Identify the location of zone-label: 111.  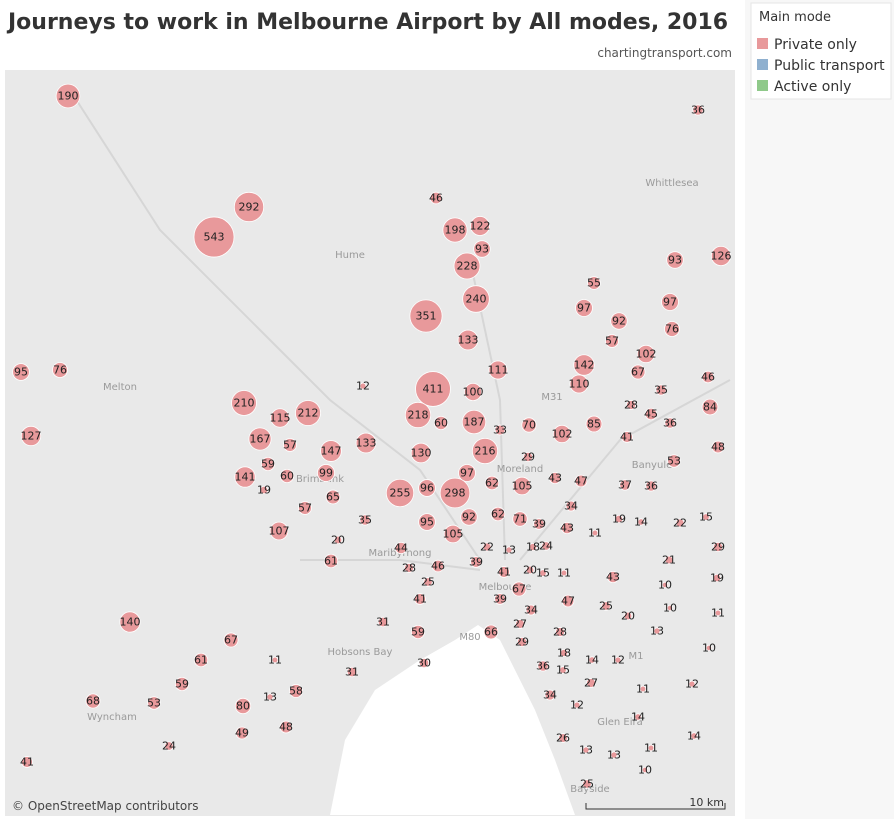
(498, 370).